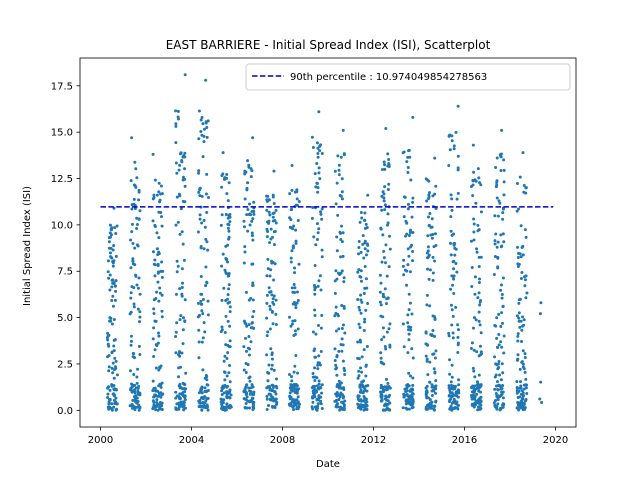 The image size is (640, 485). I want to click on x-tick-label: 2020, so click(555, 440).